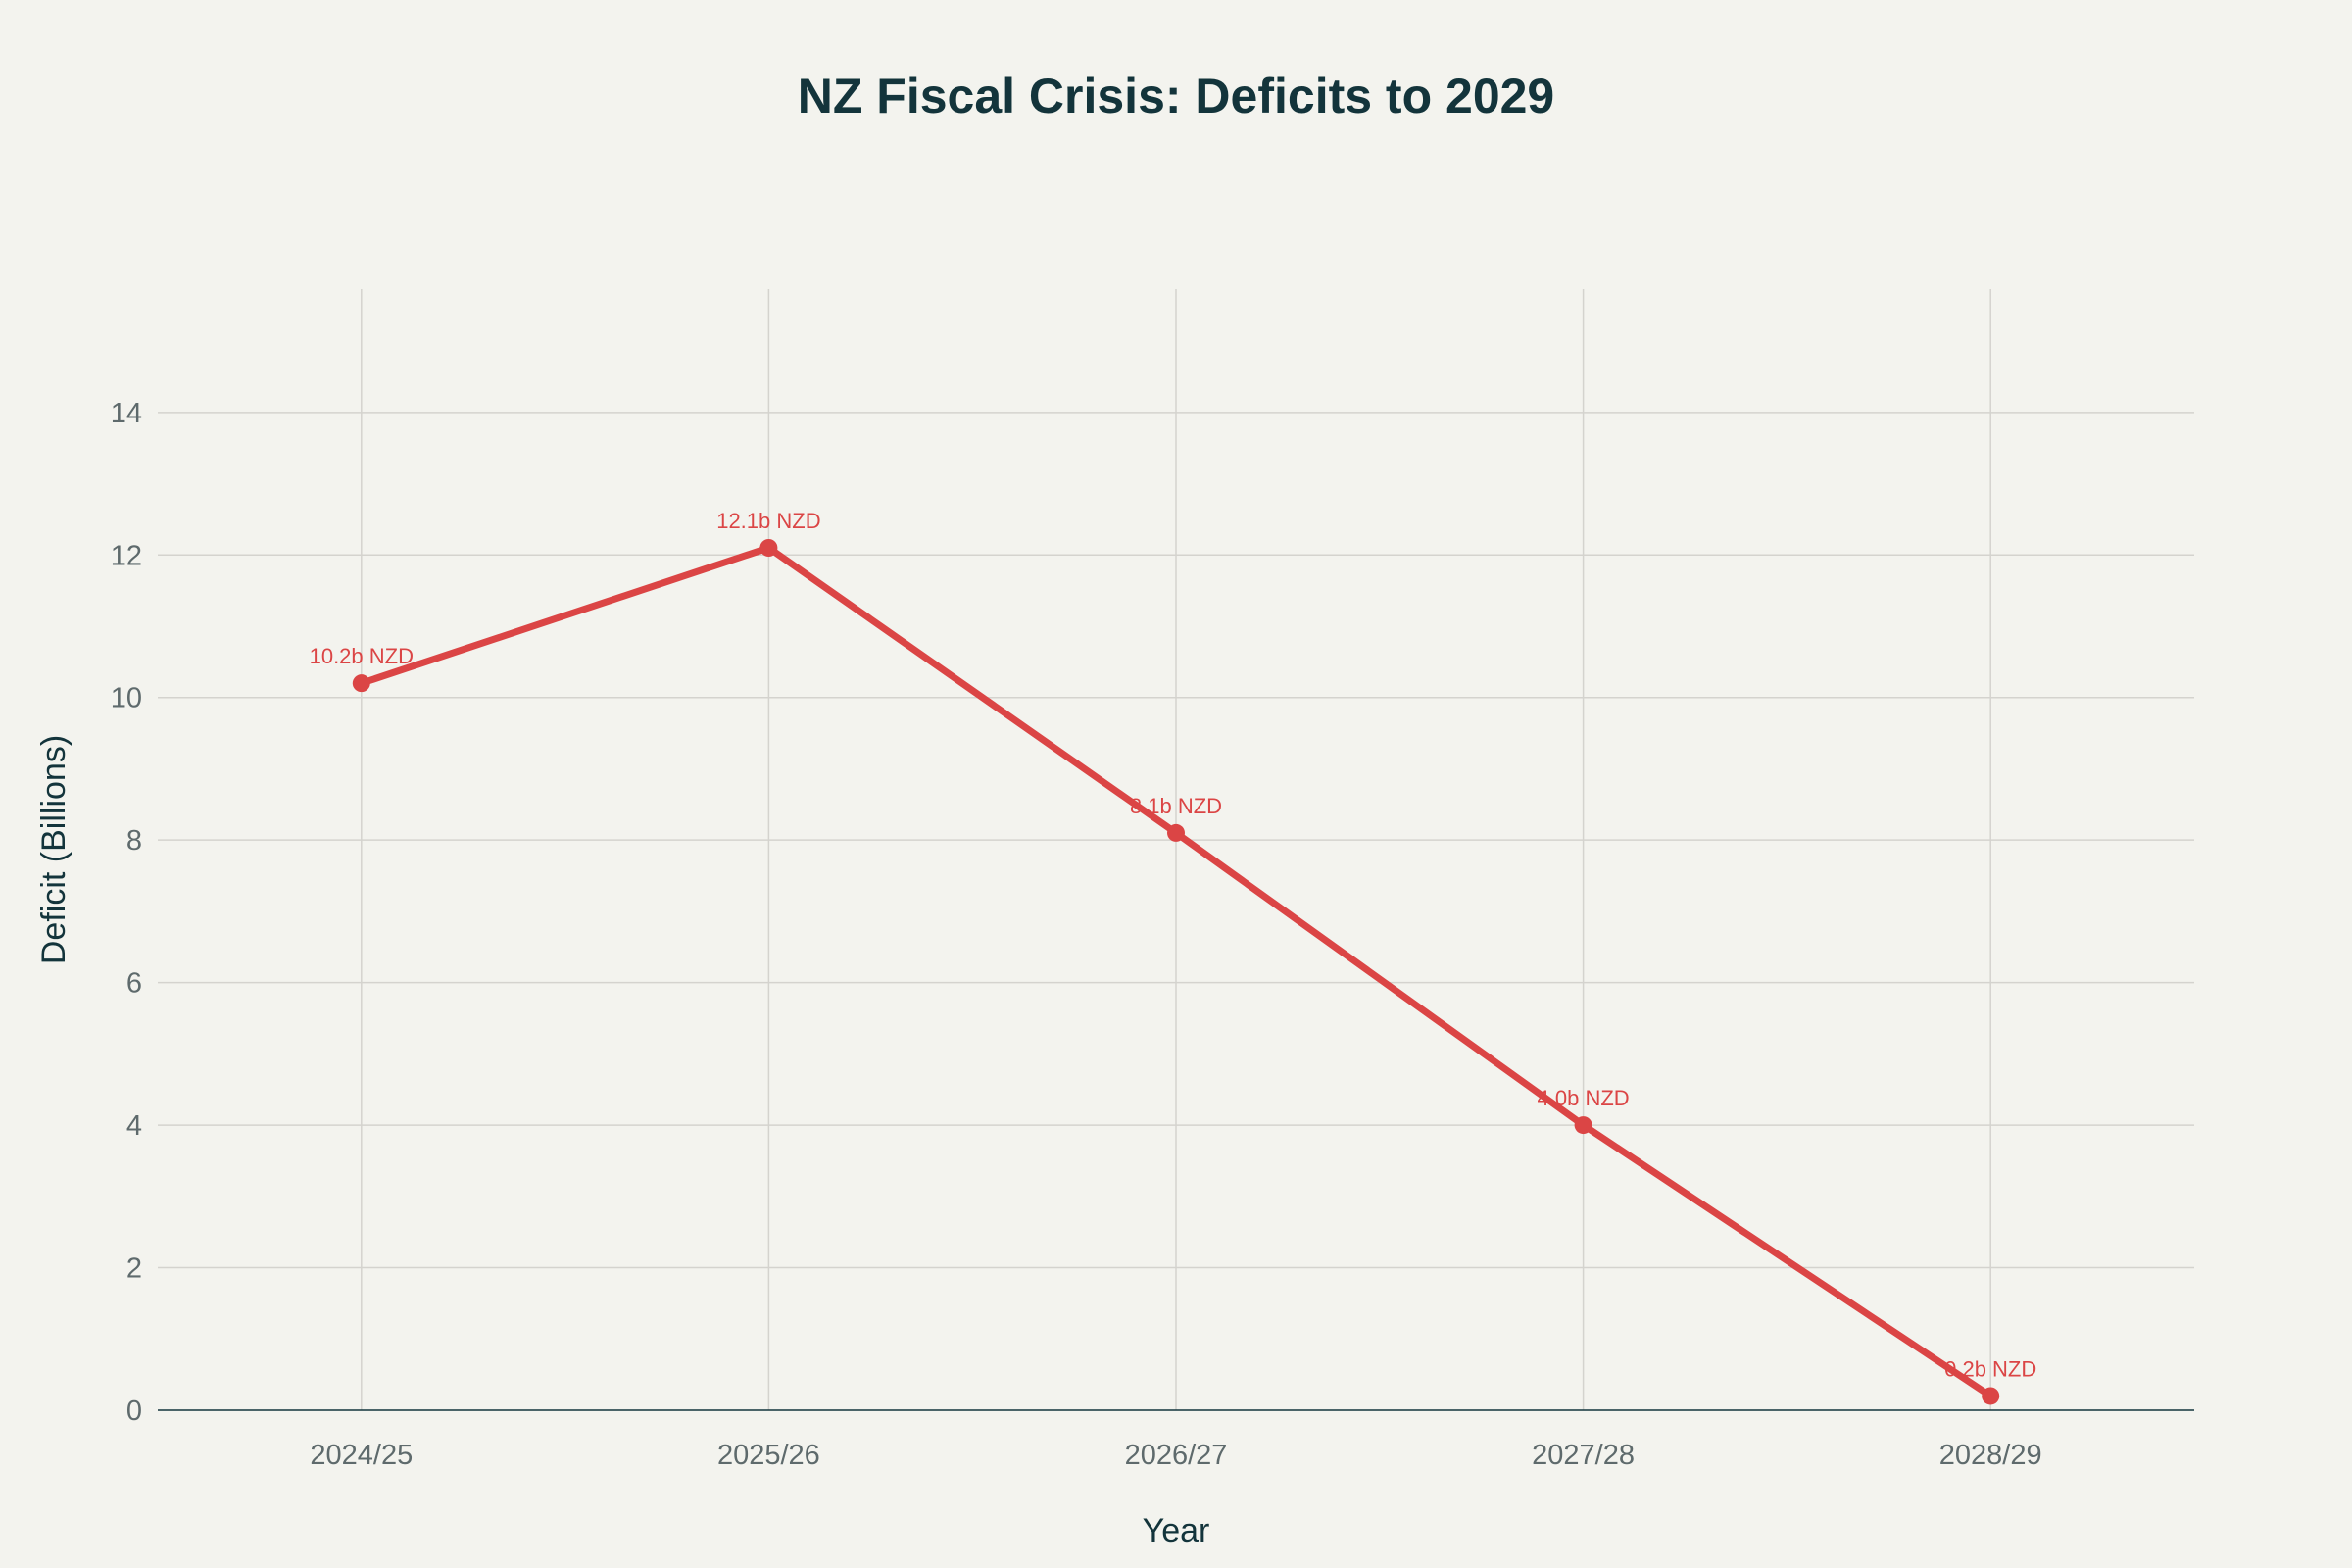 The image size is (2352, 1568). I want to click on x-tick-label: 2028/29, so click(1990, 1455).